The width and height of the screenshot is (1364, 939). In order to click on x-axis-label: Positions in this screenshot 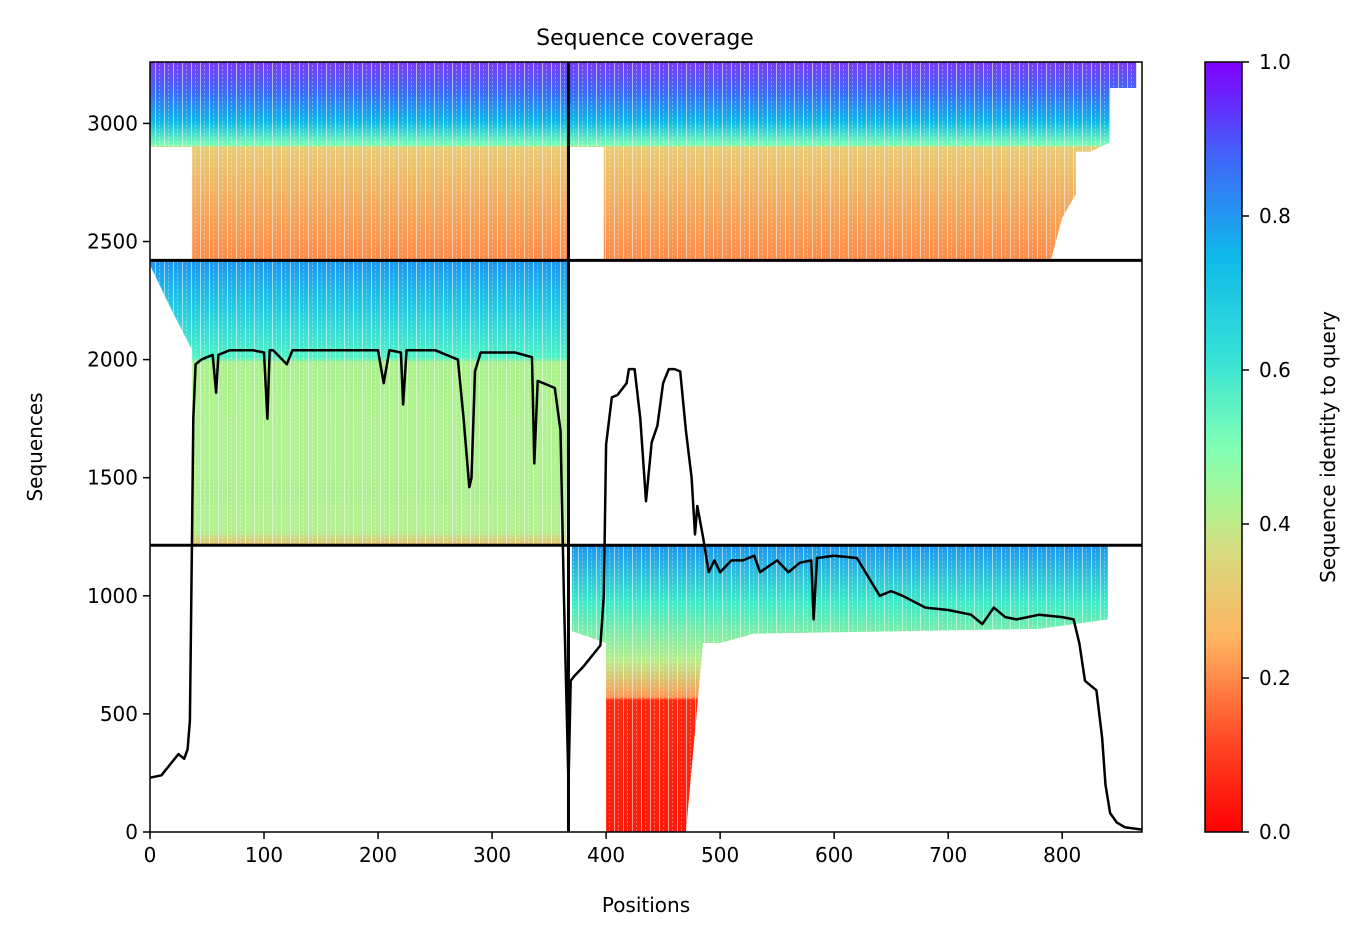, I will do `click(646, 905)`.